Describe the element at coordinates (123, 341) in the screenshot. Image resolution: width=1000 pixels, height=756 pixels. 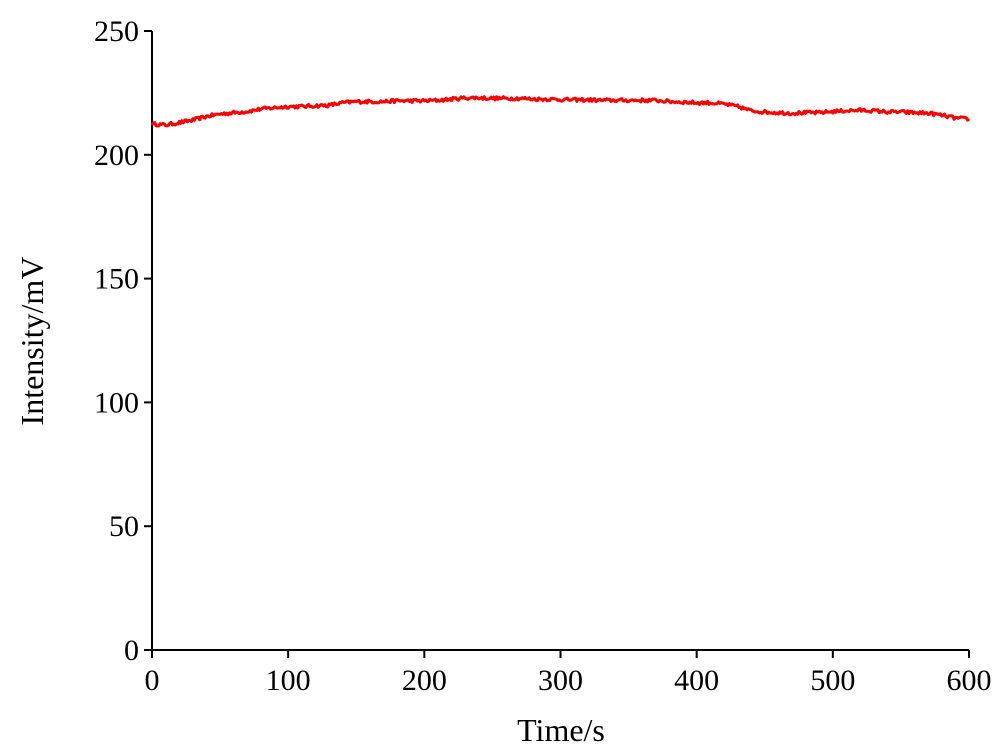
I see `y-axis: 0 50 100 150 200 250` at that location.